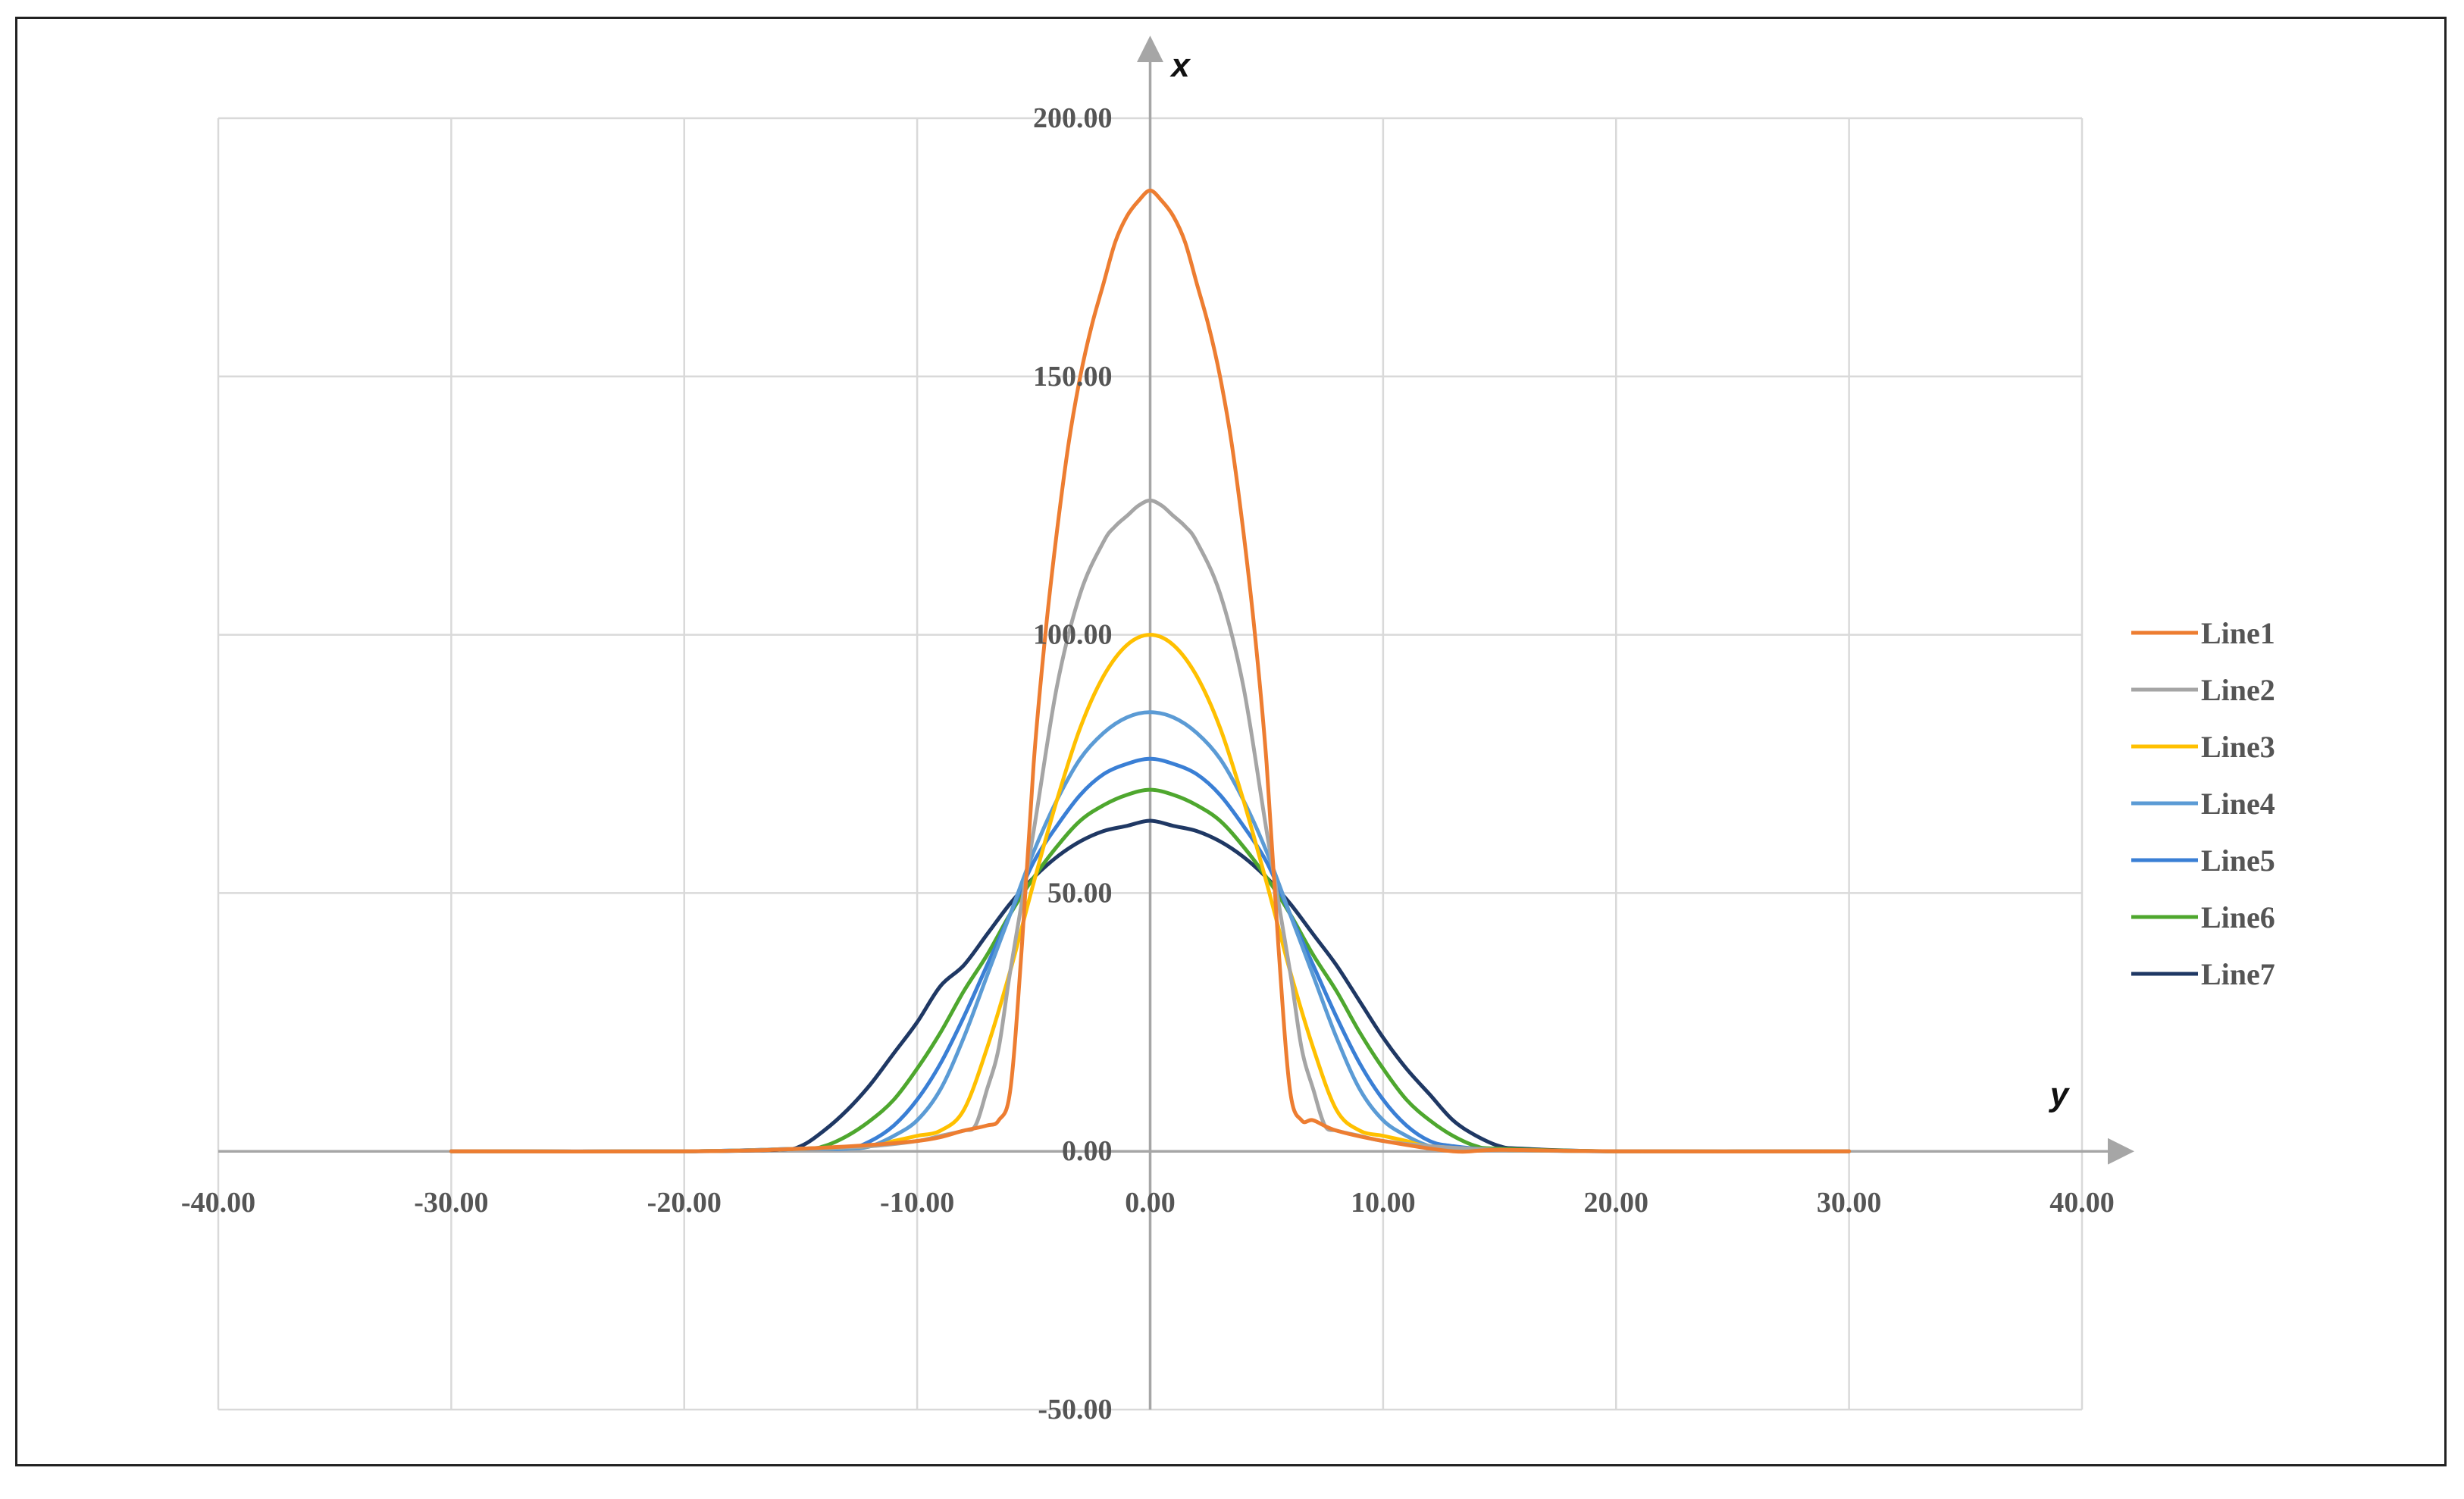  What do you see at coordinates (2238, 860) in the screenshot?
I see `legend-label-line5: Line5` at bounding box center [2238, 860].